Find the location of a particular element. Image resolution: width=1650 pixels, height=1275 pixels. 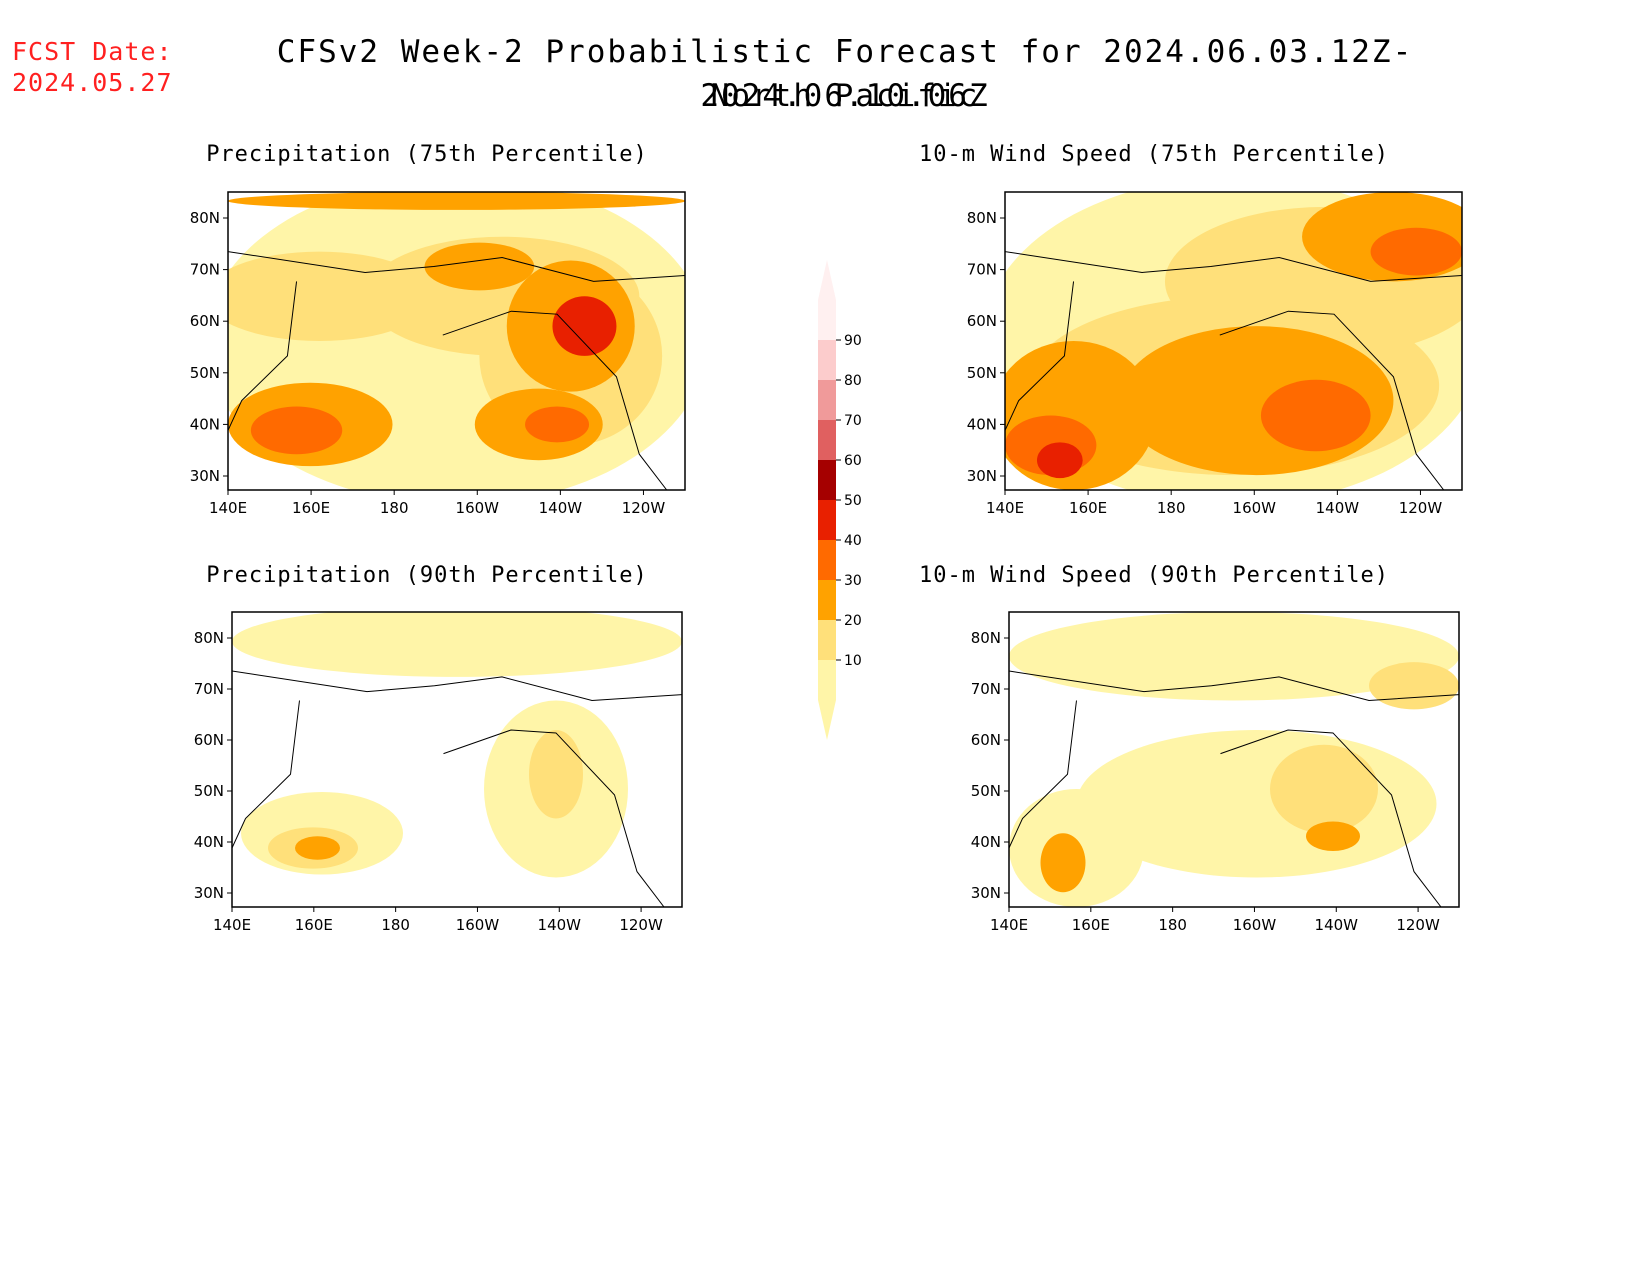

colorbar-low-cap is located at coordinates (827, 720).